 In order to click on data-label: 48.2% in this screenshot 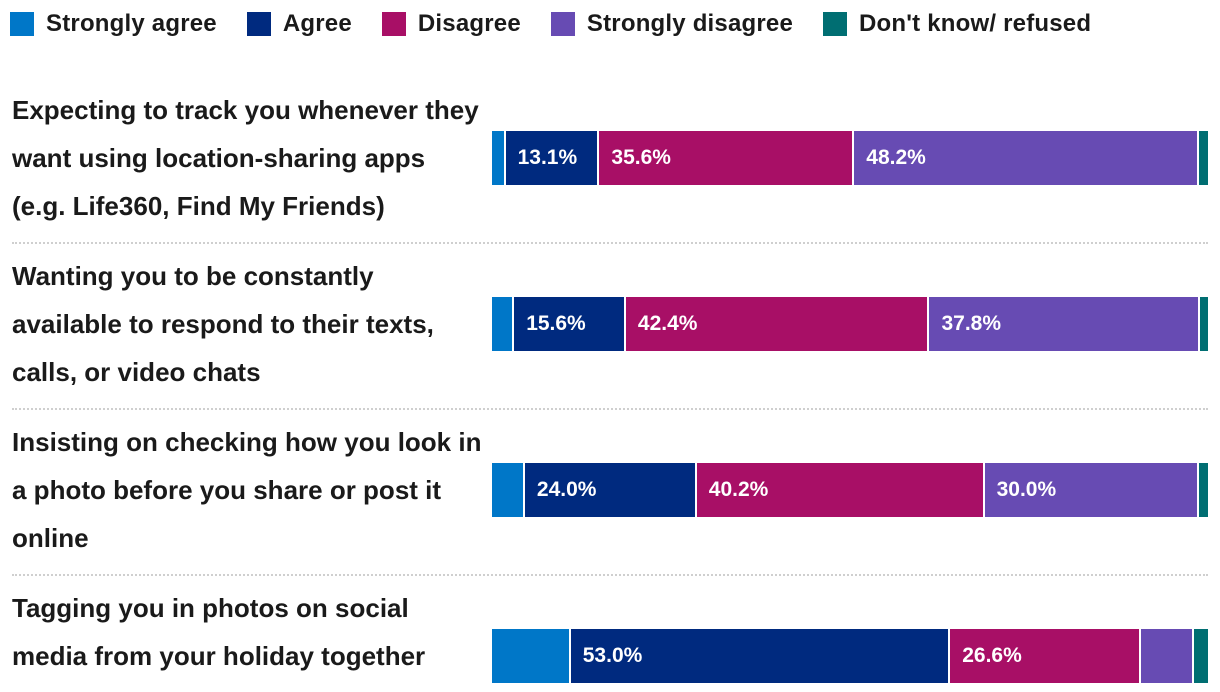, I will do `click(896, 157)`.